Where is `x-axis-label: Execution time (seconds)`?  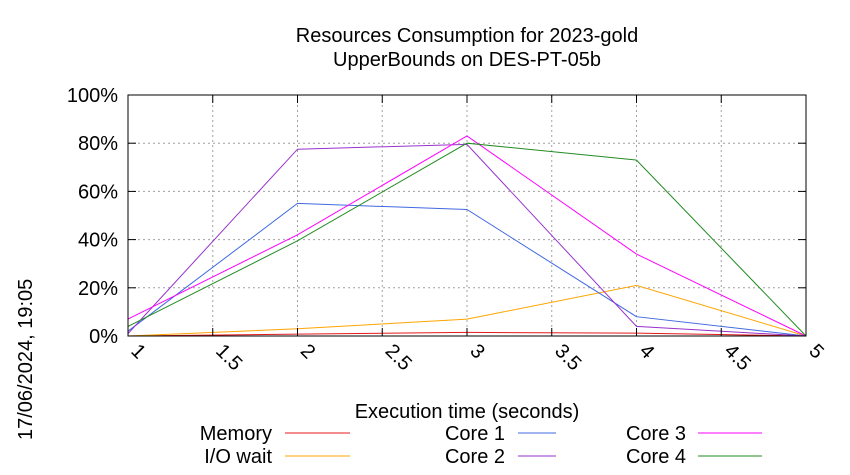 x-axis-label: Execution time (seconds) is located at coordinates (467, 412).